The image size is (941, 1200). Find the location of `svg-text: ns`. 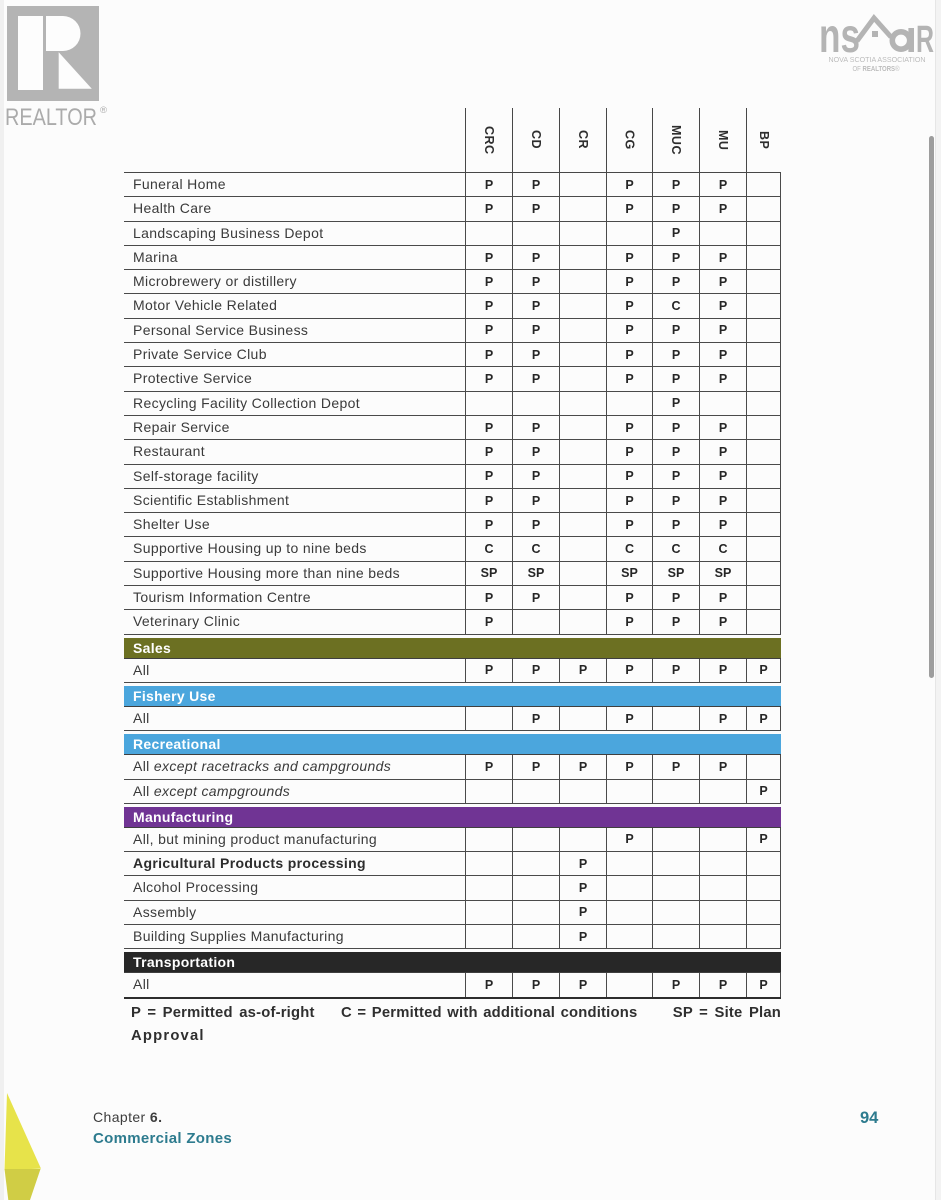

svg-text: ns is located at coordinates (839, 36).